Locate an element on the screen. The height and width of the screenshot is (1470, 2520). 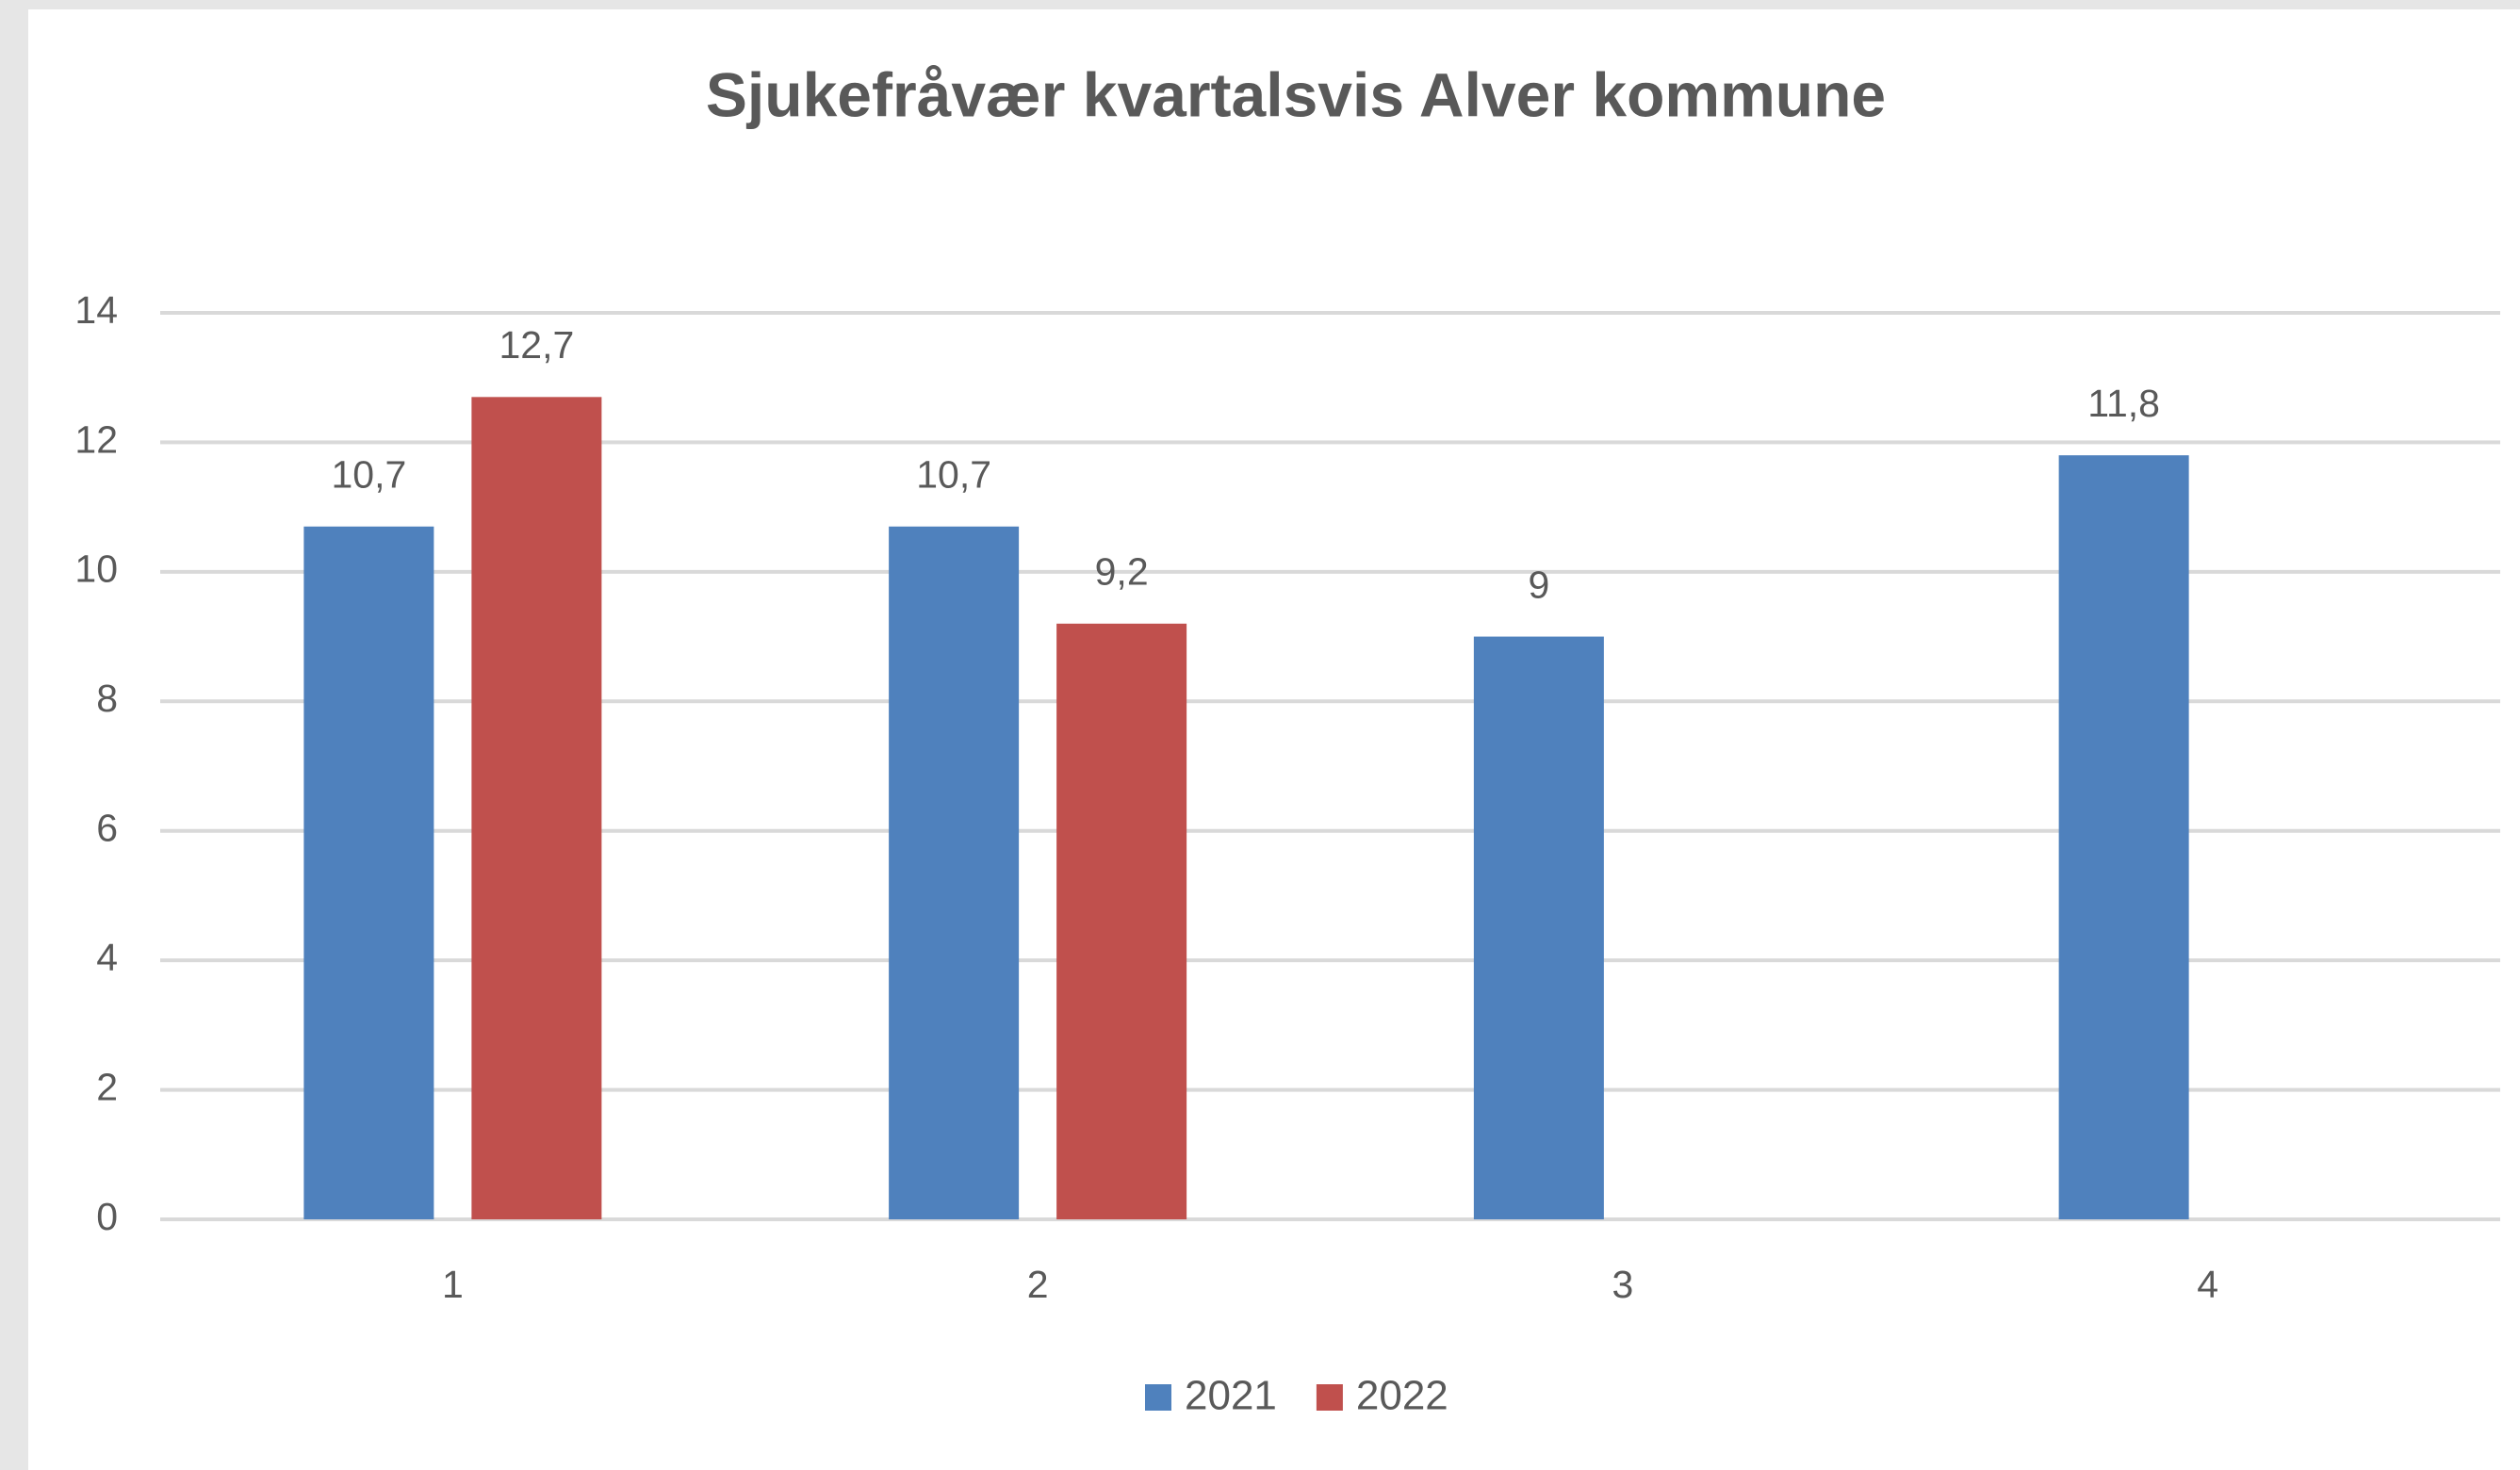
x-tick-label: 3 is located at coordinates (1622, 1285).